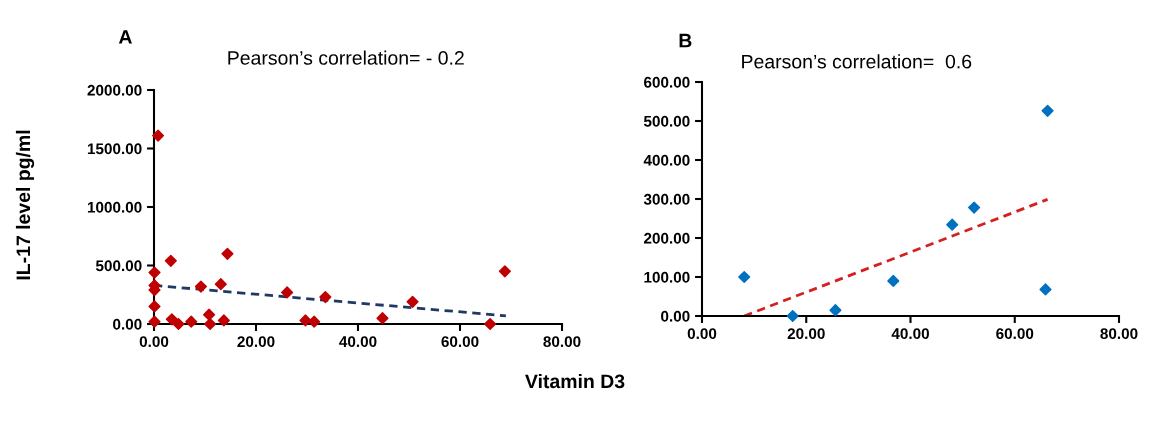 The width and height of the screenshot is (1149, 425). Describe the element at coordinates (666, 199) in the screenshot. I see `y-tick-label: 300.00` at that location.